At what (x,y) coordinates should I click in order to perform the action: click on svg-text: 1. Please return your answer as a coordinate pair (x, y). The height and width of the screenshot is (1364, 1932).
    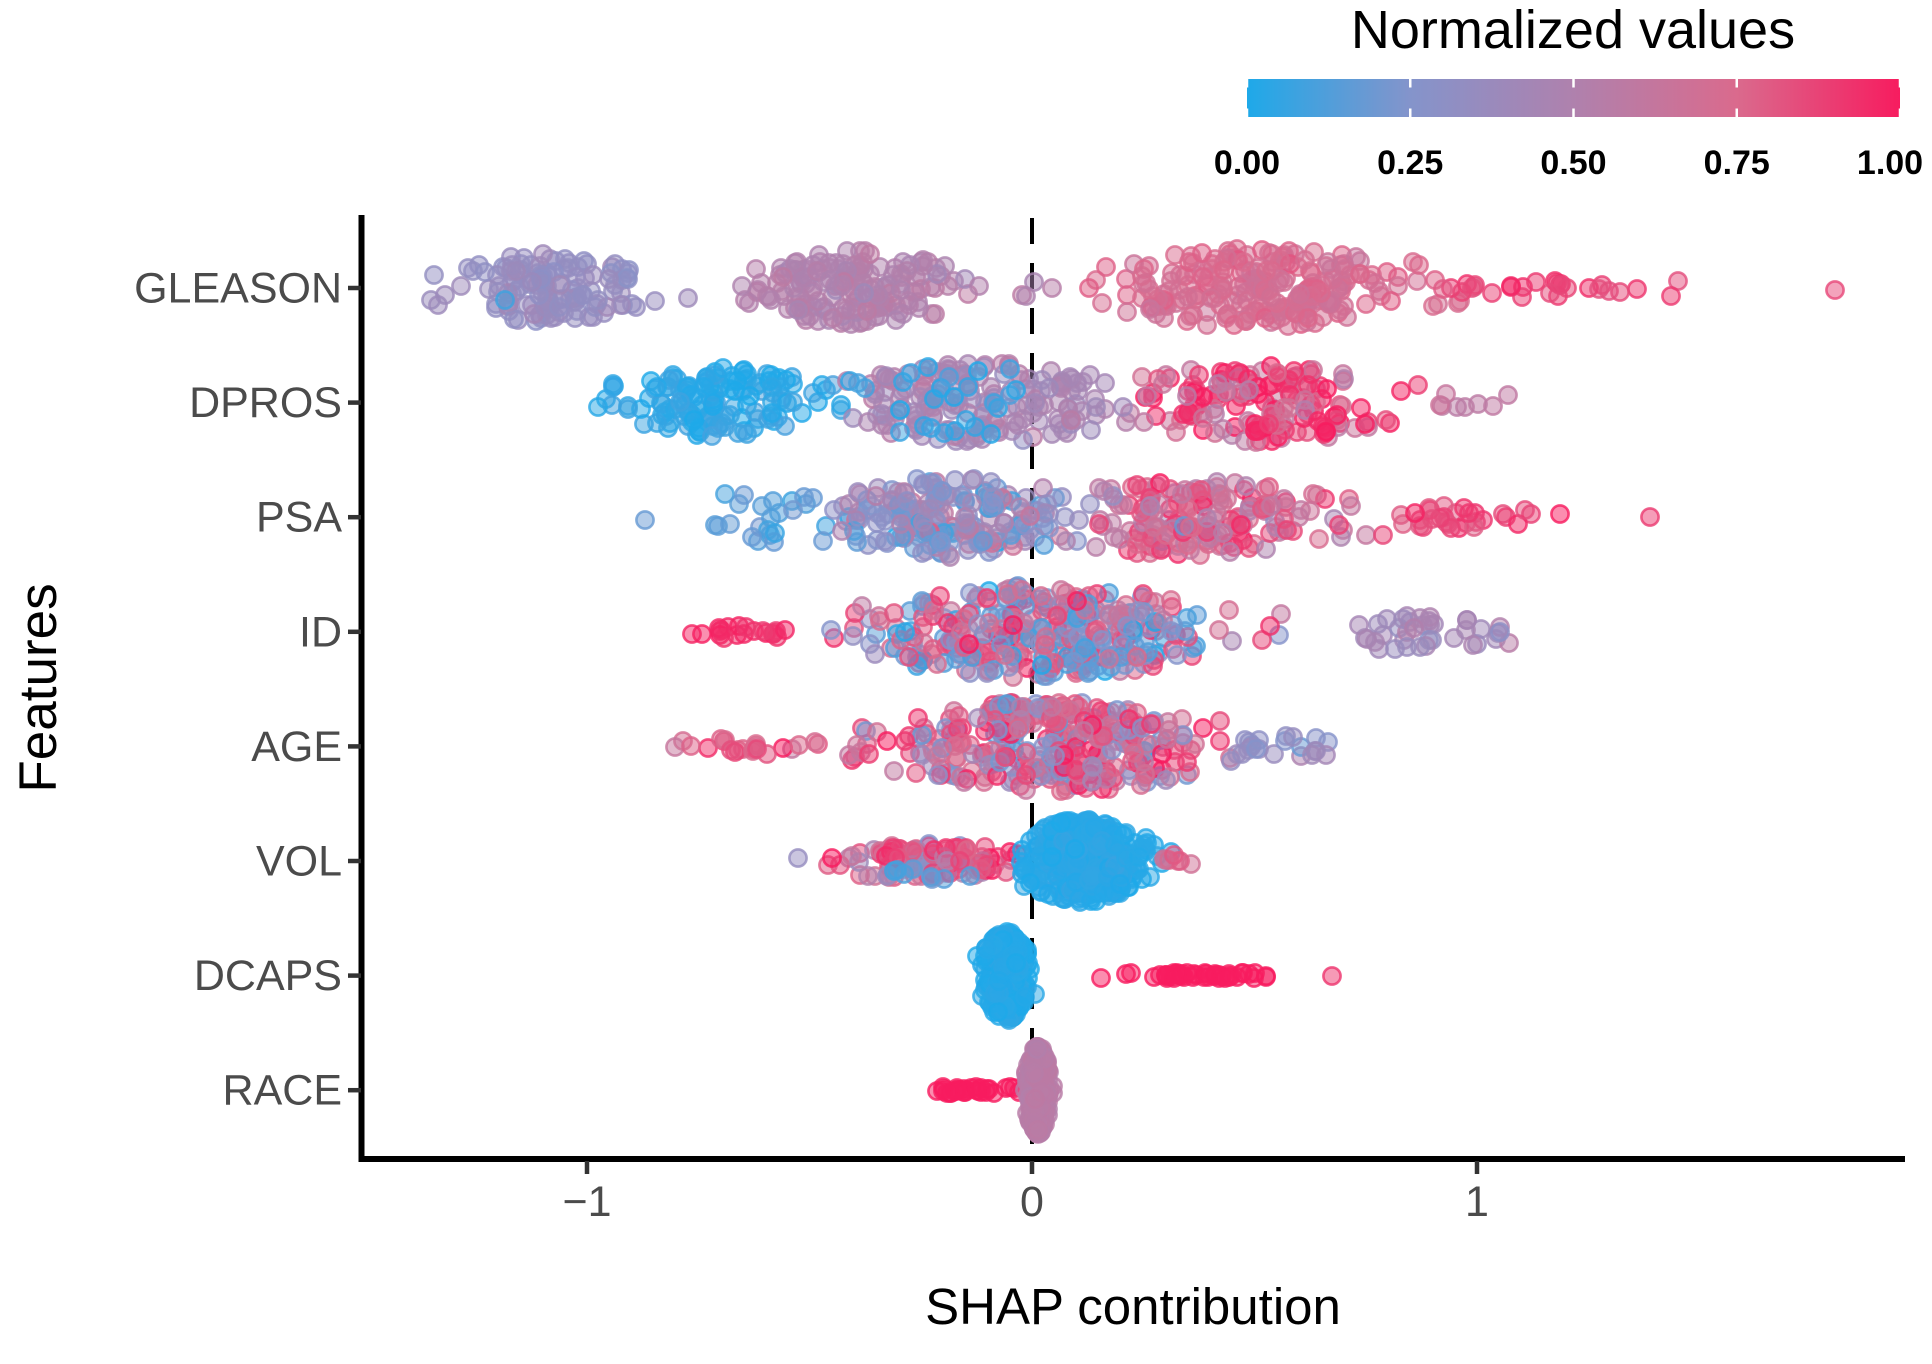
    Looking at the image, I should click on (1477, 1202).